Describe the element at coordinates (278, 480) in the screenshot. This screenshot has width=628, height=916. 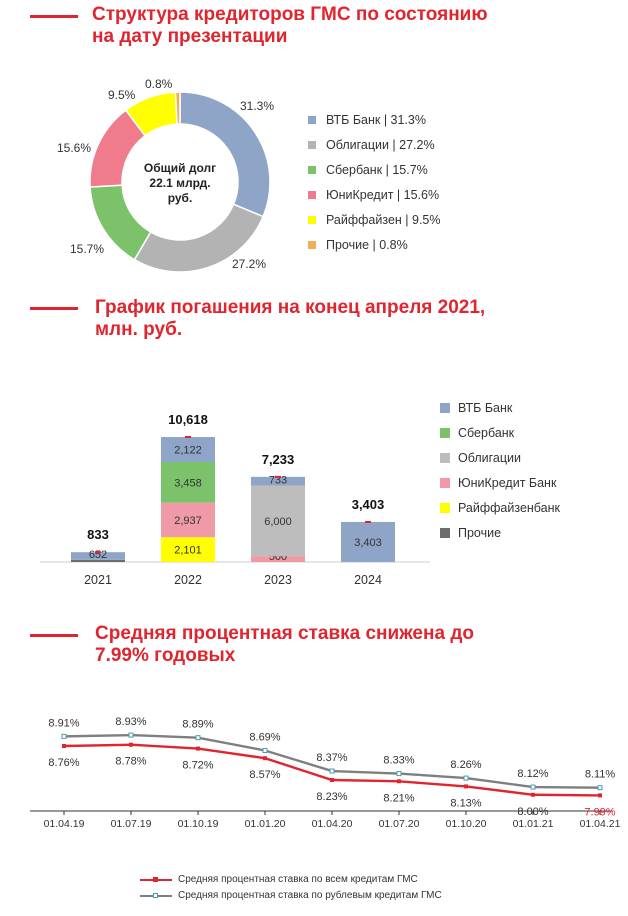
I see `bar-segment-label: 733` at that location.